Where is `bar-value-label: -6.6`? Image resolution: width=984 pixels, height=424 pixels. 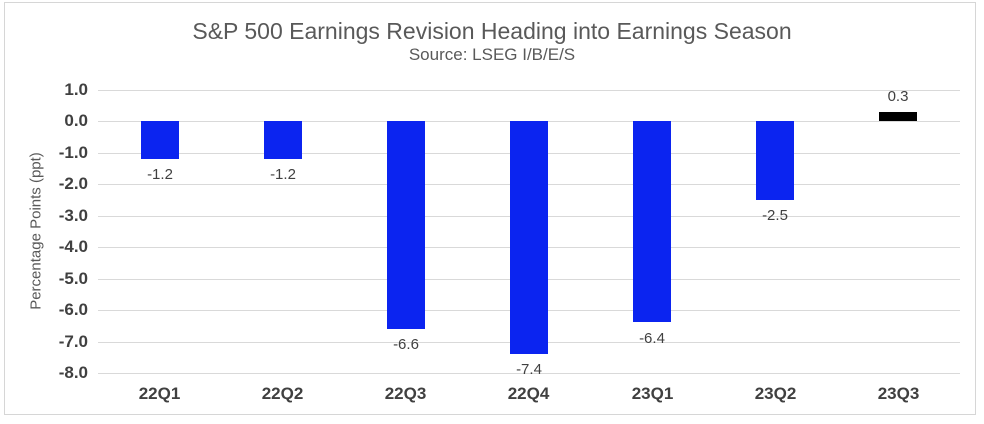
bar-value-label: -6.6 is located at coordinates (406, 344).